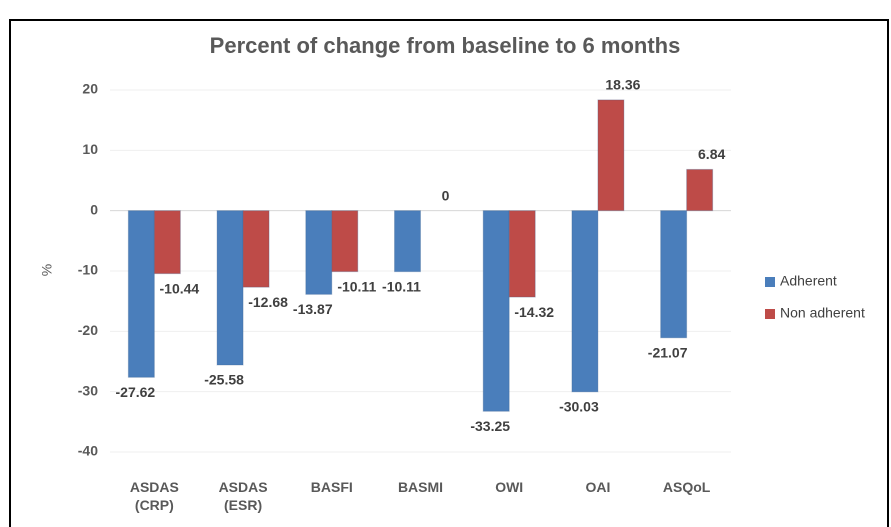  What do you see at coordinates (47, 270) in the screenshot?
I see `y-axis-label: %` at bounding box center [47, 270].